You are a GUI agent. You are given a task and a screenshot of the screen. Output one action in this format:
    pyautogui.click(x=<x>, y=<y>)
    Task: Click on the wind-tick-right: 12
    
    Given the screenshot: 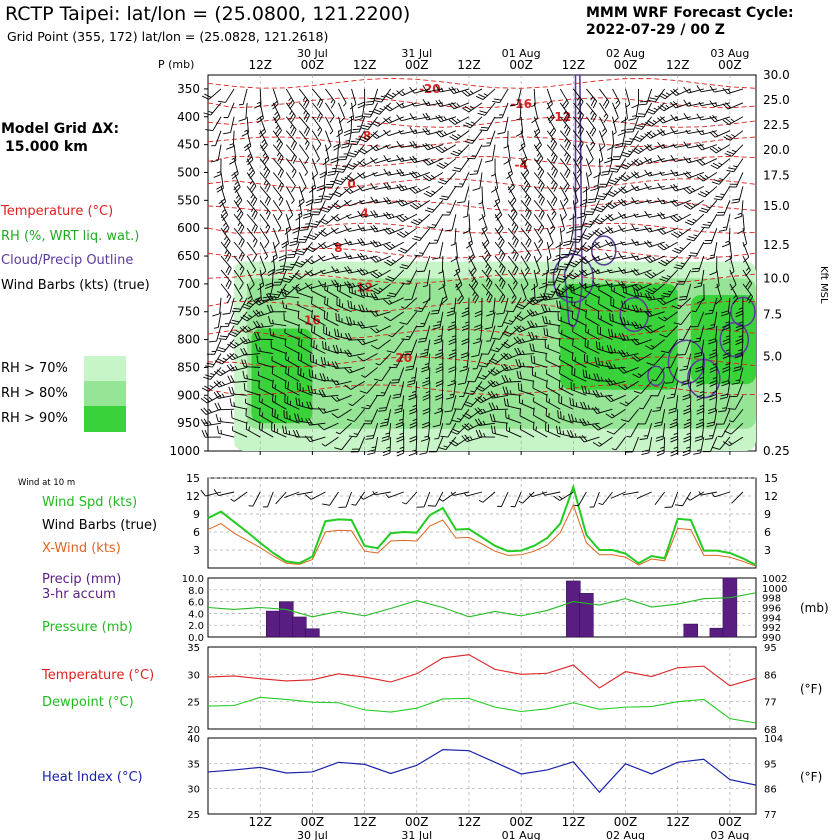 What is the action you would take?
    pyautogui.click(x=771, y=496)
    